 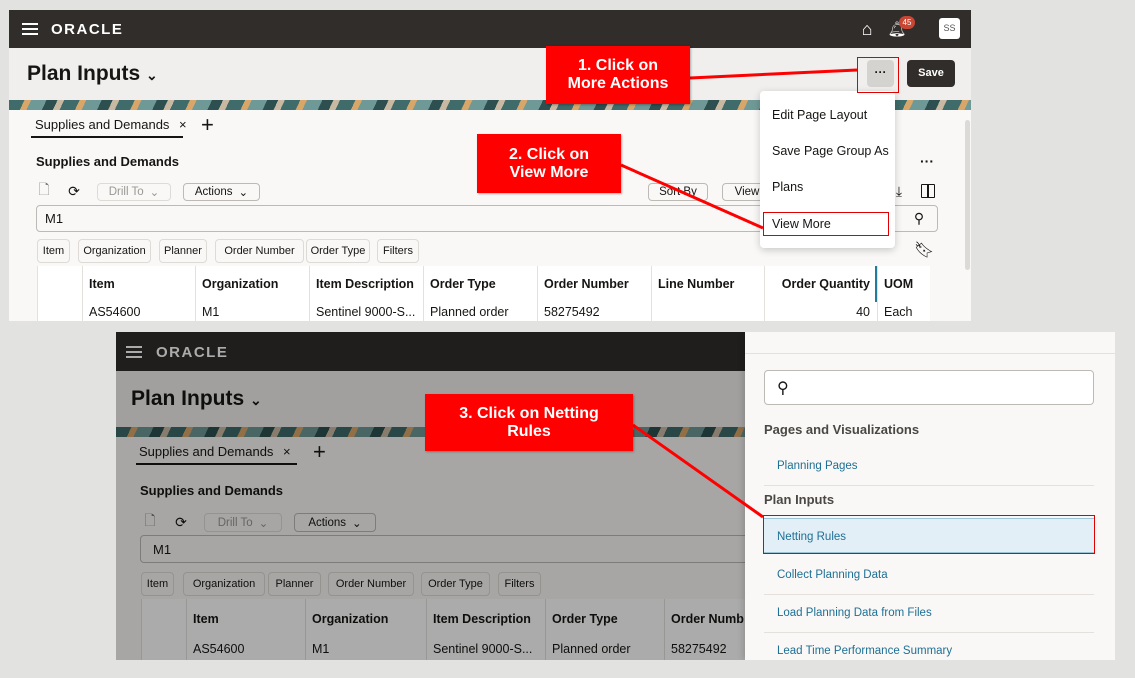 I want to click on home-icon: ⌂, so click(x=867, y=28).